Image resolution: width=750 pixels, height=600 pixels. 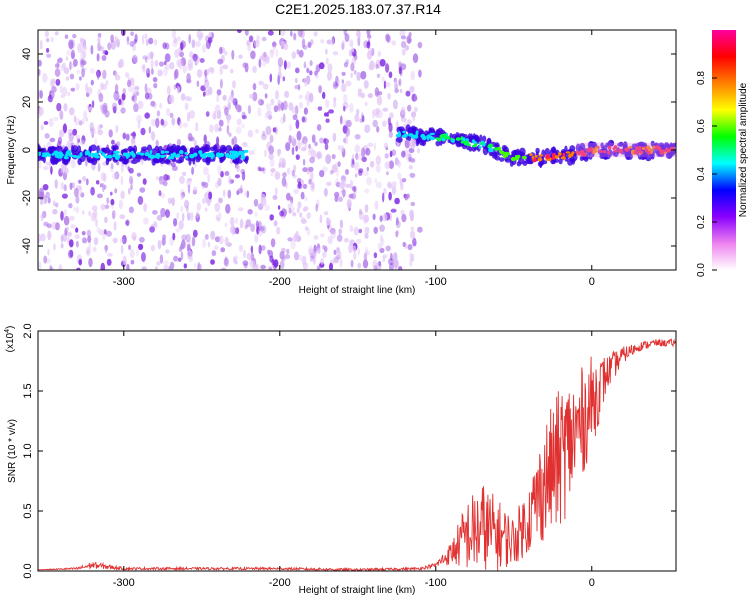 I want to click on colorbar-tick-label: 0.2, so click(x=701, y=222).